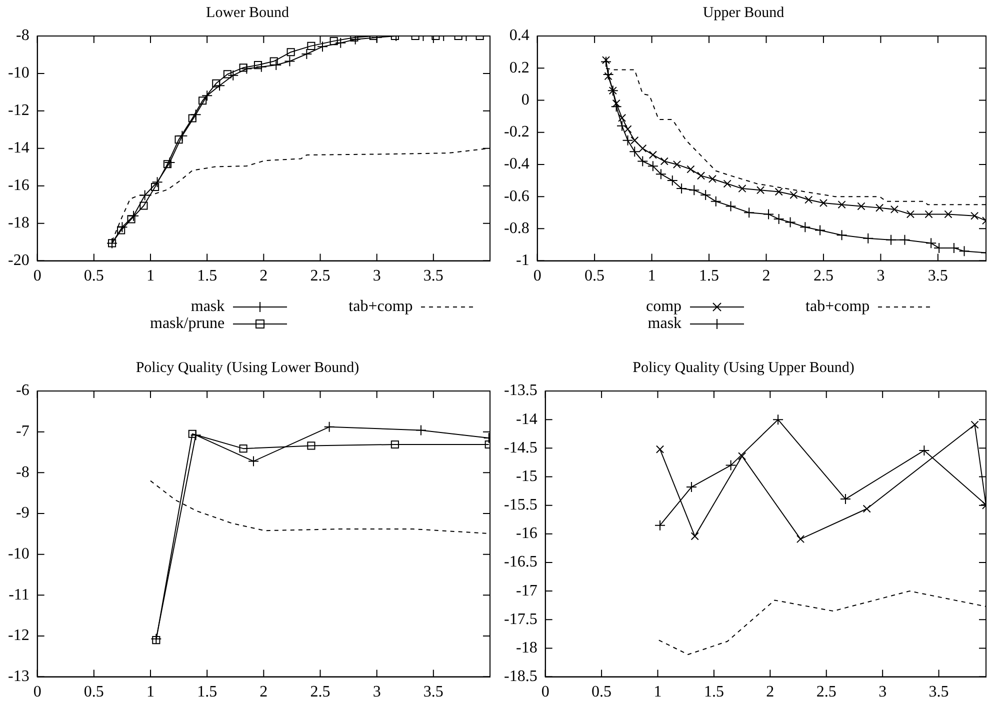 The width and height of the screenshot is (992, 708). What do you see at coordinates (517, 132) in the screenshot?
I see `y-tick-label: -0.2` at bounding box center [517, 132].